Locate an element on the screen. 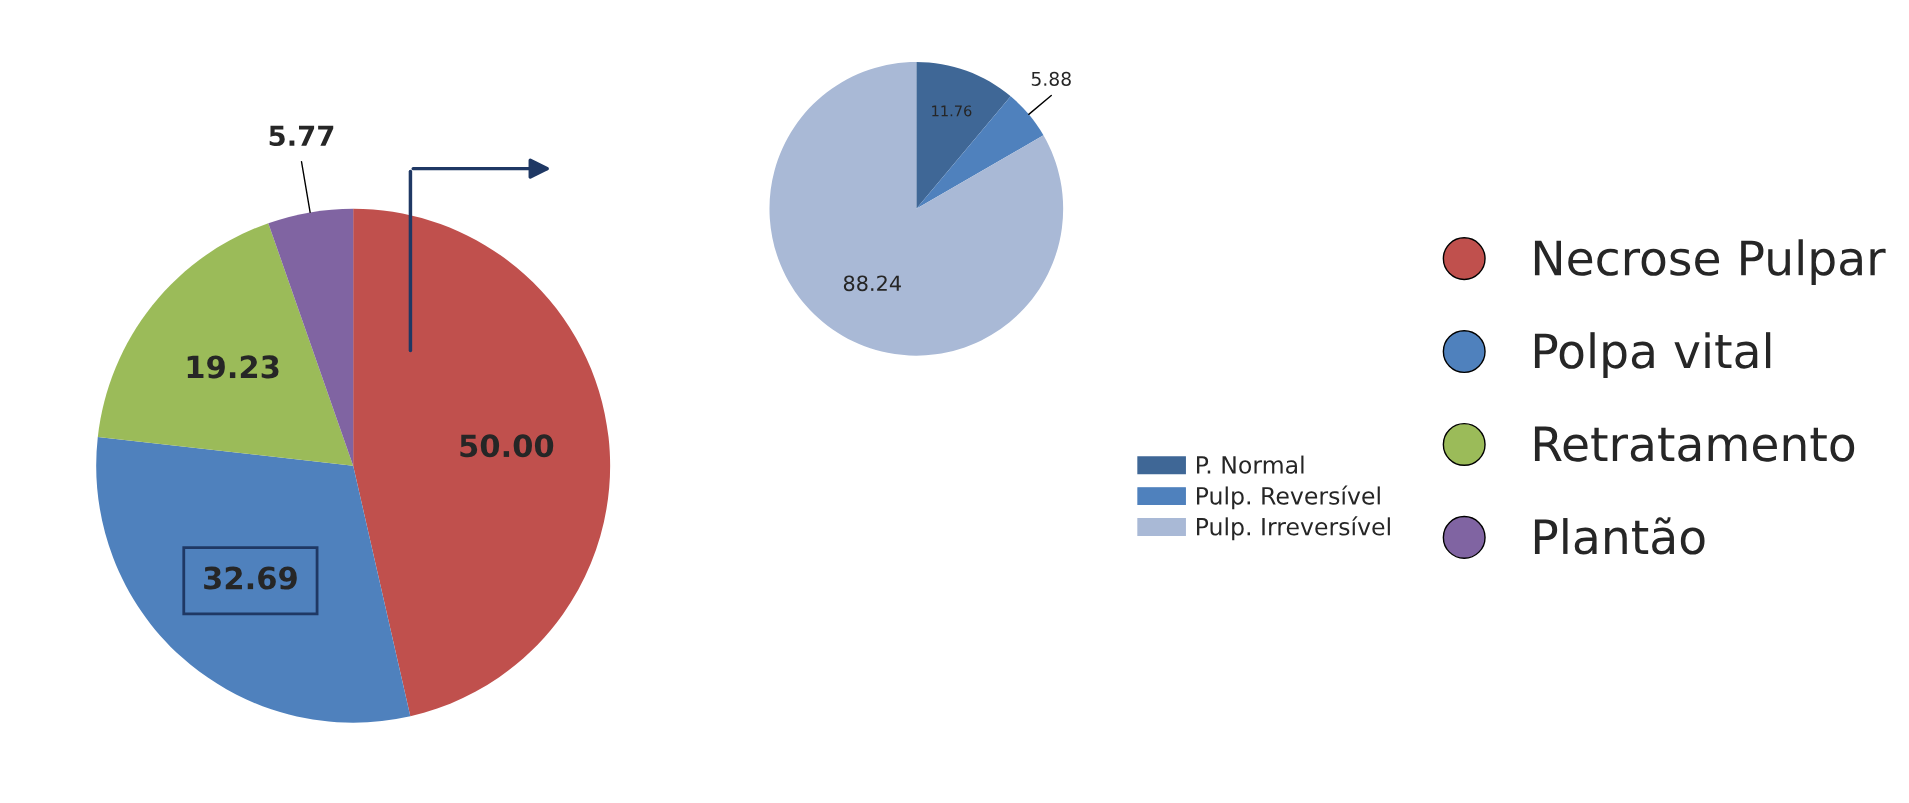  data-label: 32.69 is located at coordinates (250, 578).